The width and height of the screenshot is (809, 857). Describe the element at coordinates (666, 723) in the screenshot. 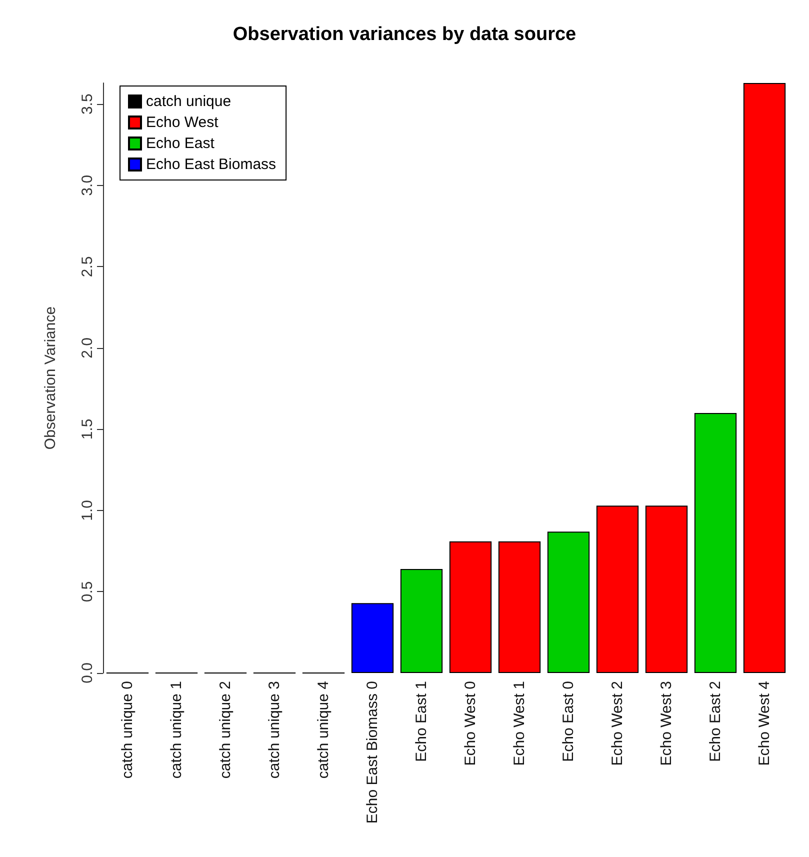

I see `x-tick-label: Echo West 3` at that location.